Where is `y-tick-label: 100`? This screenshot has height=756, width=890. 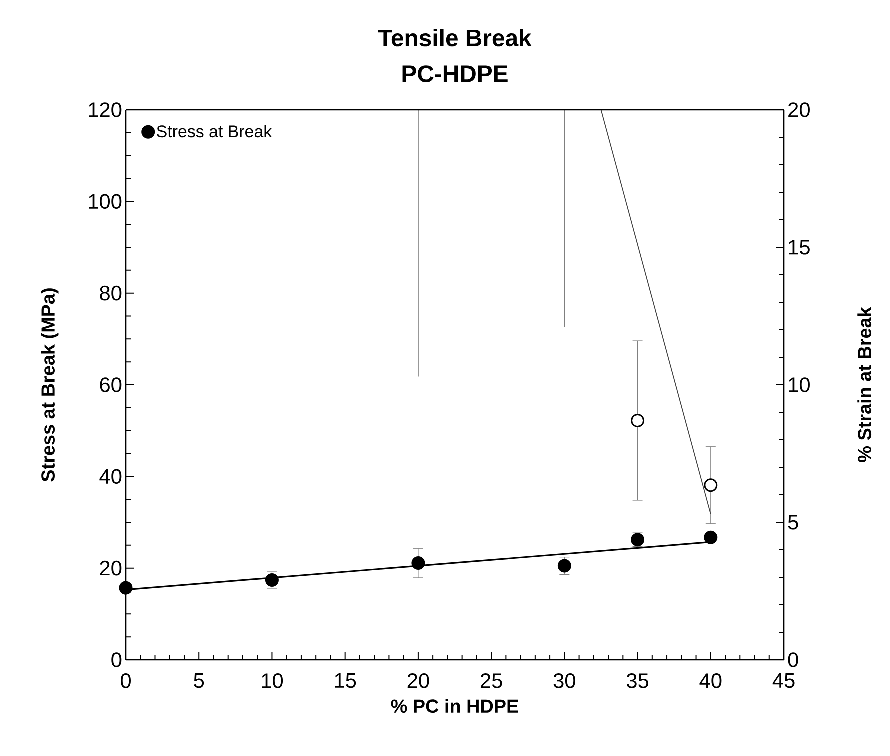 y-tick-label: 100 is located at coordinates (105, 202).